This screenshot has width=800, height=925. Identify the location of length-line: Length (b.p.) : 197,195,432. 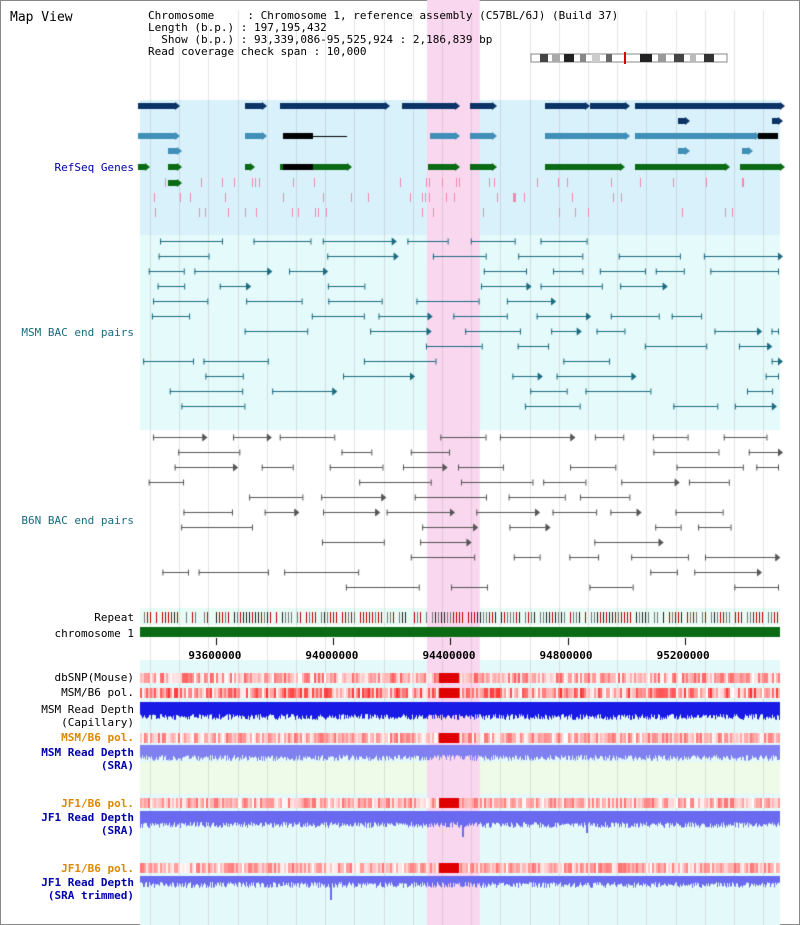
(237, 27).